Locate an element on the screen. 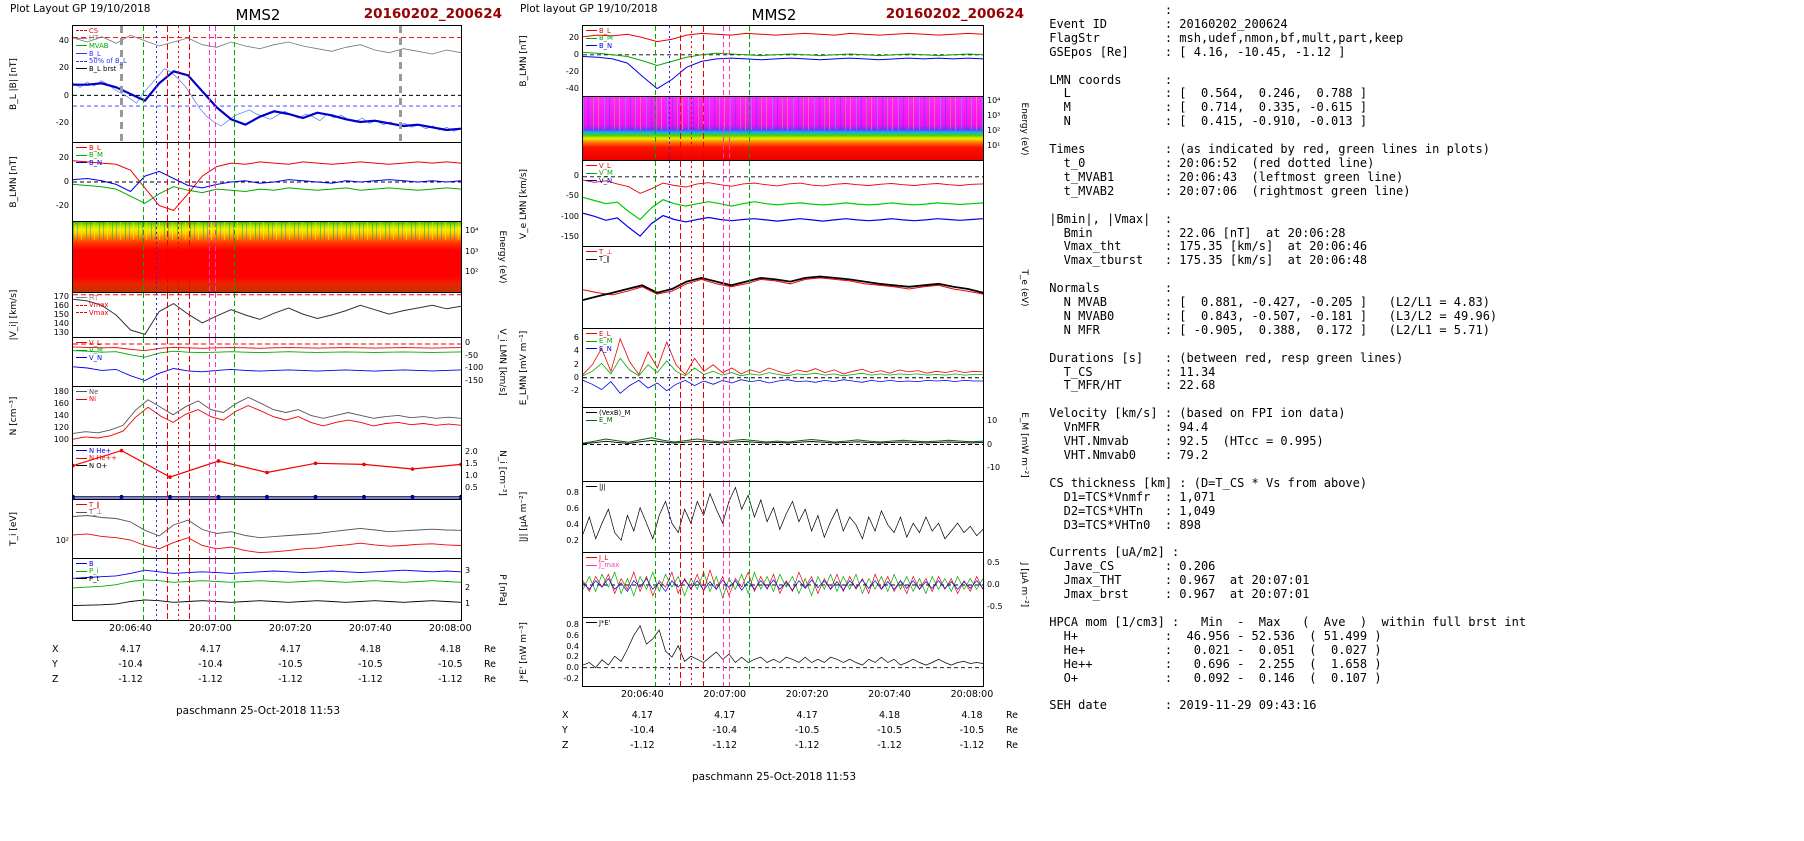  legend-label: B_L is located at coordinates (605, 30).